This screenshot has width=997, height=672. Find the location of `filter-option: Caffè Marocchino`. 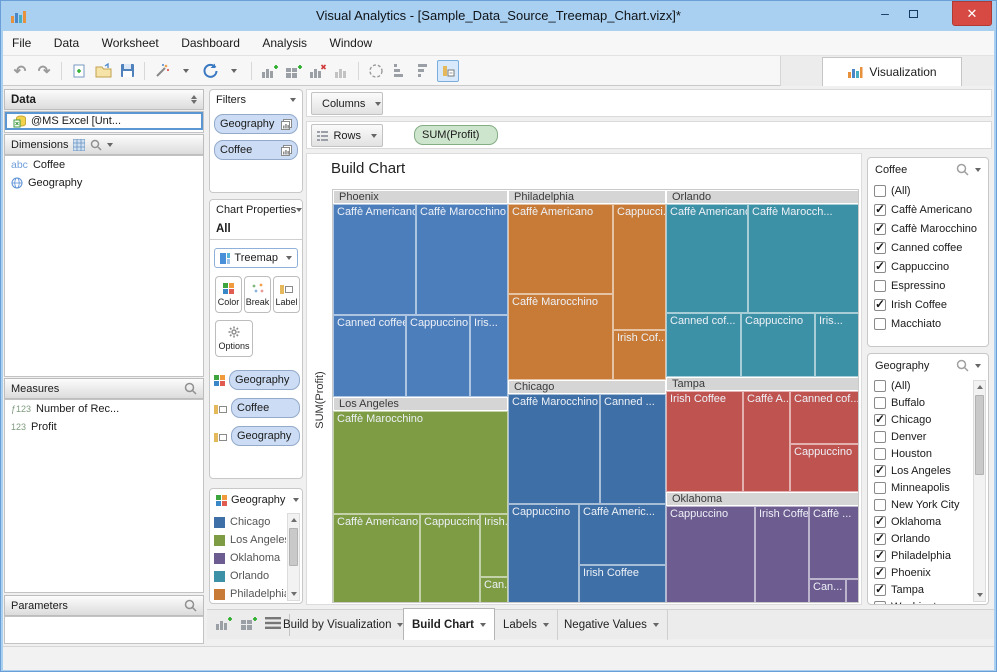

filter-option: Caffè Marocchino is located at coordinates (928, 228).